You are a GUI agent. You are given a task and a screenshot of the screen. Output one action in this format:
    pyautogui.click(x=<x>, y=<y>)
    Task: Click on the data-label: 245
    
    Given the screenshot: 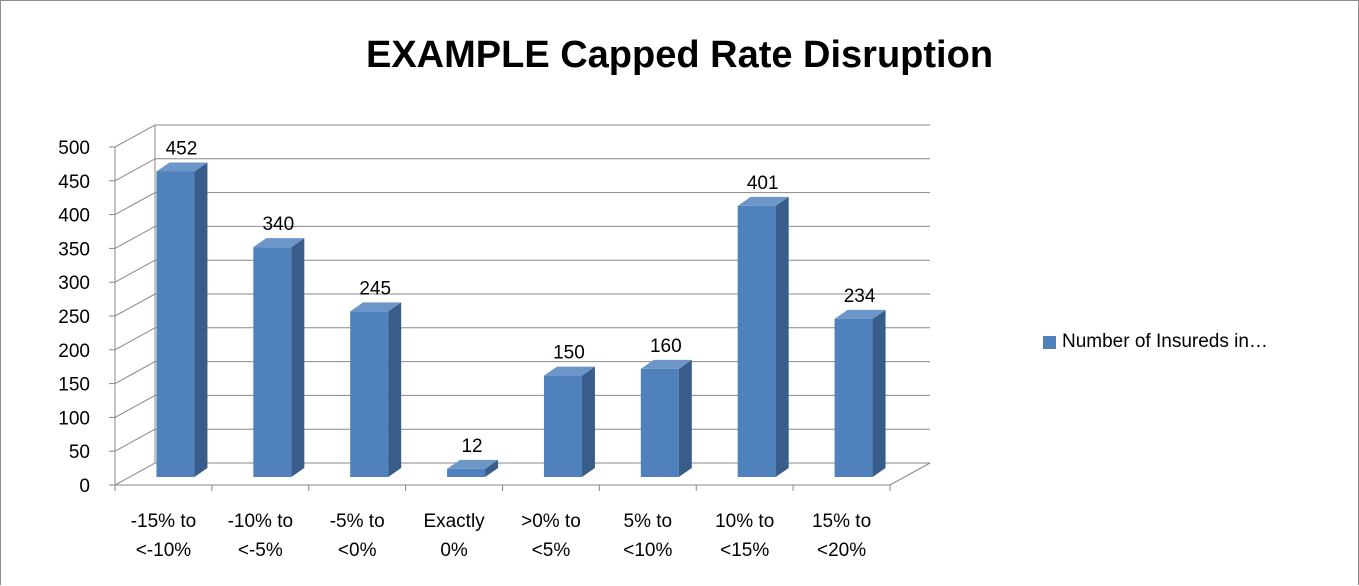 What is the action you would take?
    pyautogui.click(x=375, y=288)
    